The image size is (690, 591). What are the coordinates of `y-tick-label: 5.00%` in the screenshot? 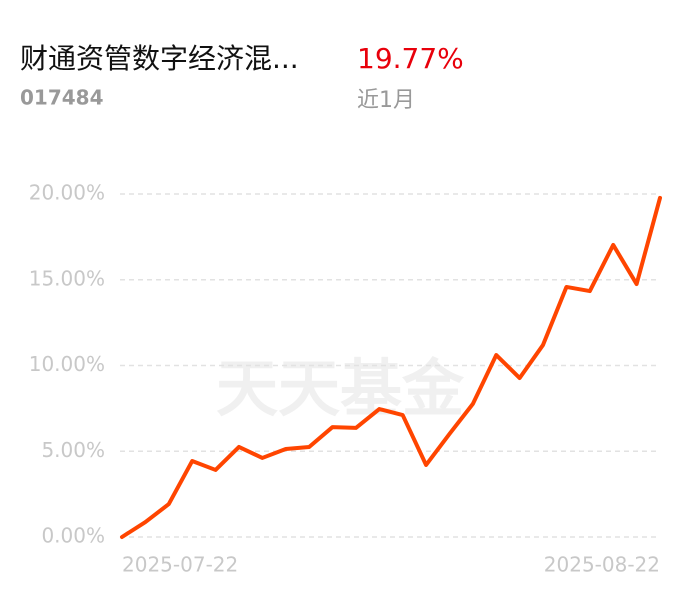 It's located at (73, 450).